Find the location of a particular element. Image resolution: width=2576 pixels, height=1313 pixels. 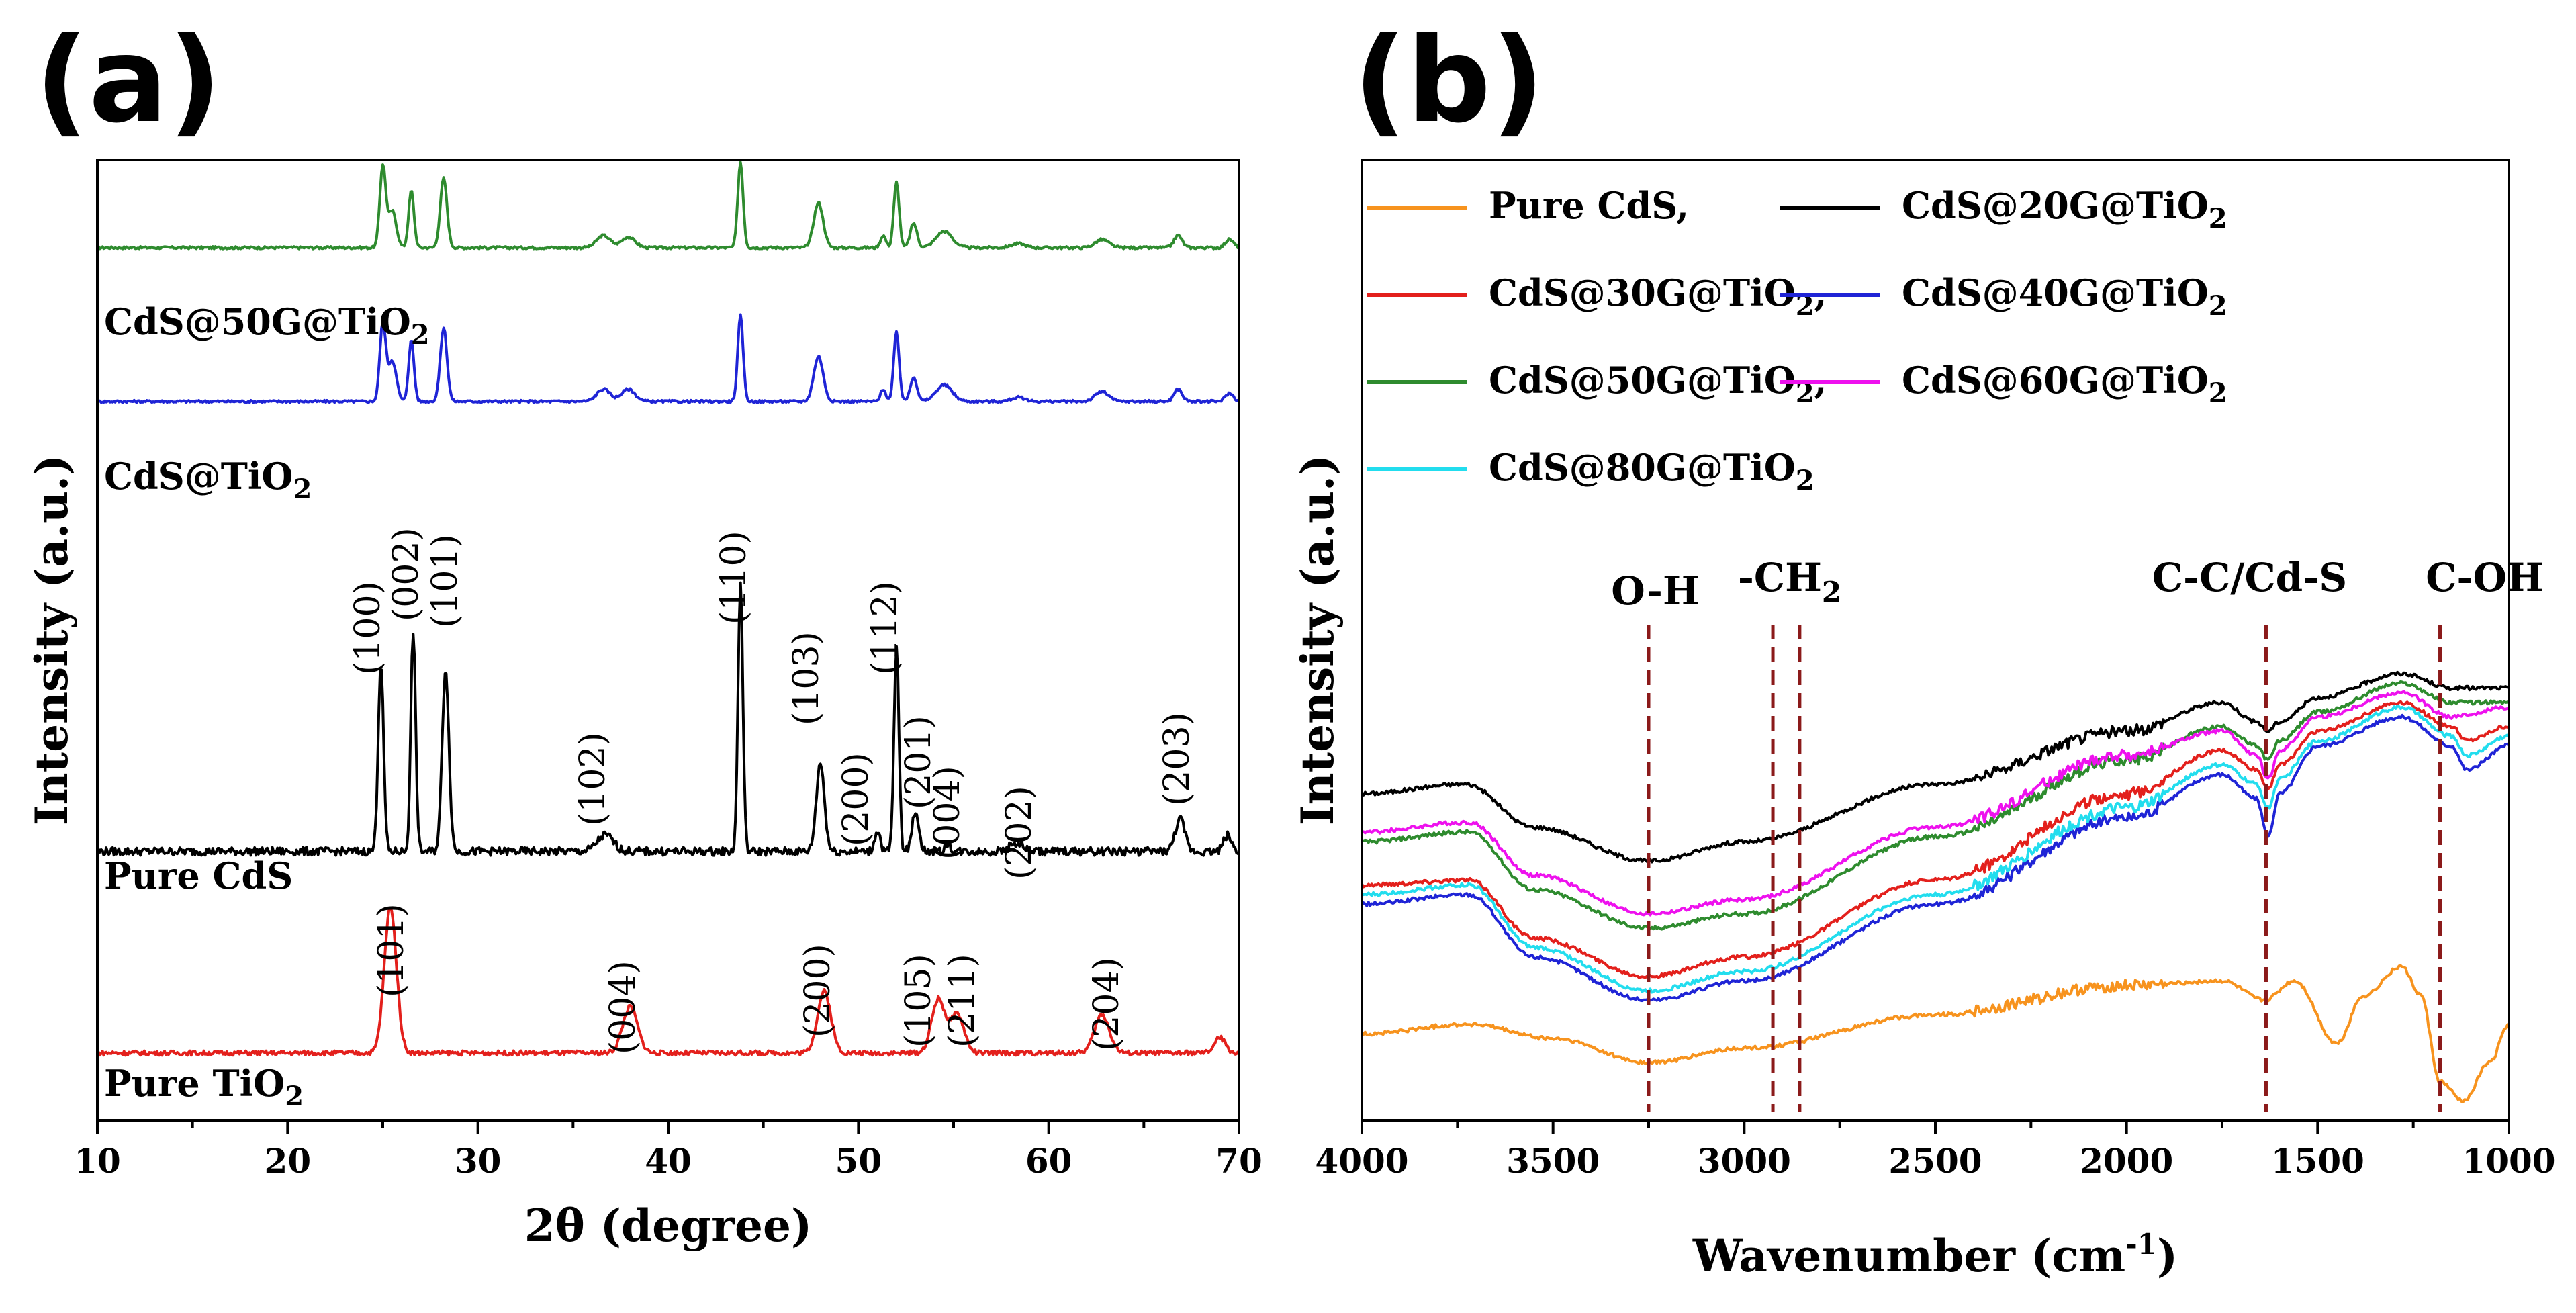

legend-label: CdS@80G@TiO2 is located at coordinates (1651, 471).